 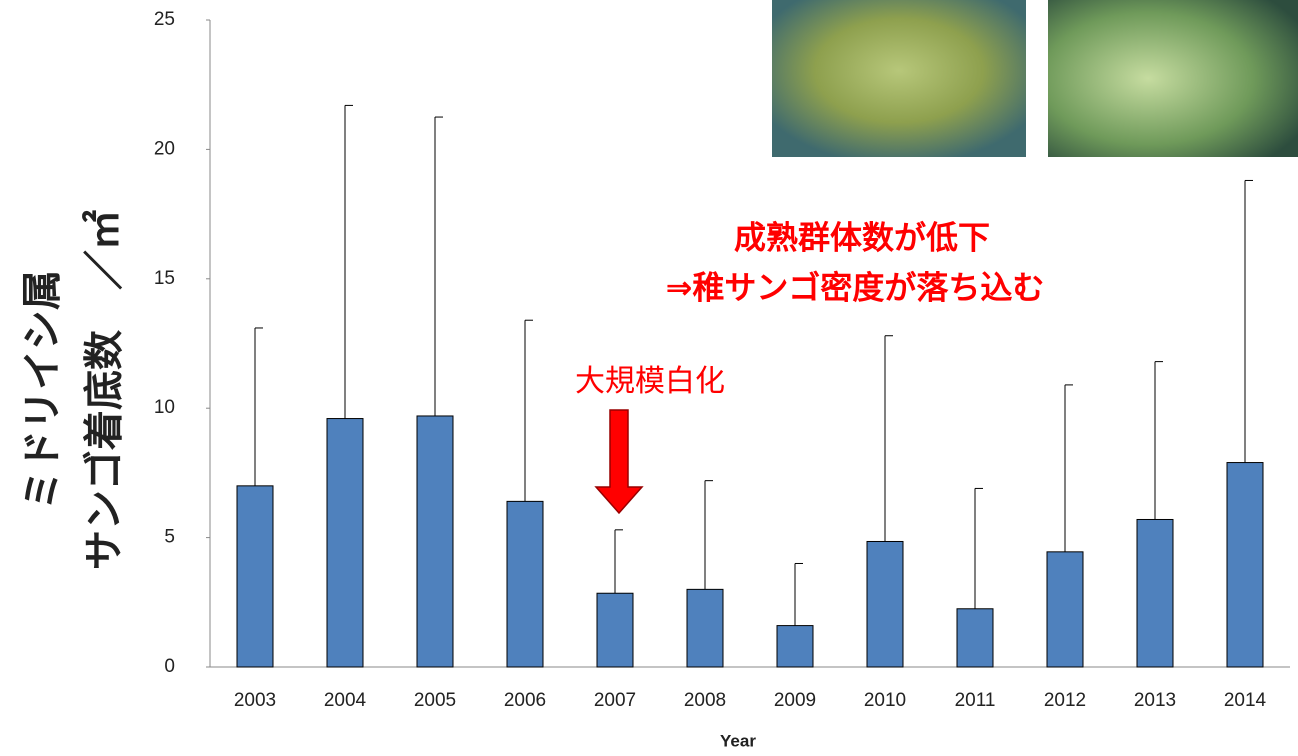 What do you see at coordinates (855, 287) in the screenshot?
I see `annotation: ⇒稚サンゴ密度が落ち込む` at bounding box center [855, 287].